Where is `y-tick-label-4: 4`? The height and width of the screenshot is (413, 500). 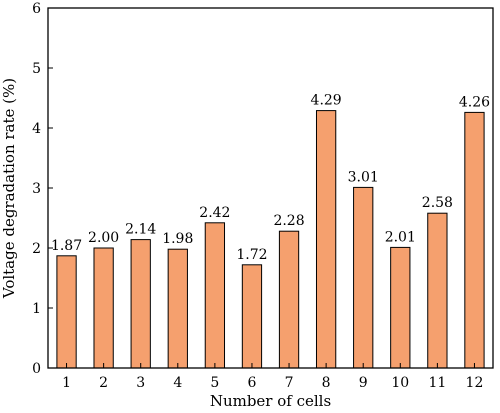
y-tick-label-4: 4 is located at coordinates (36, 129).